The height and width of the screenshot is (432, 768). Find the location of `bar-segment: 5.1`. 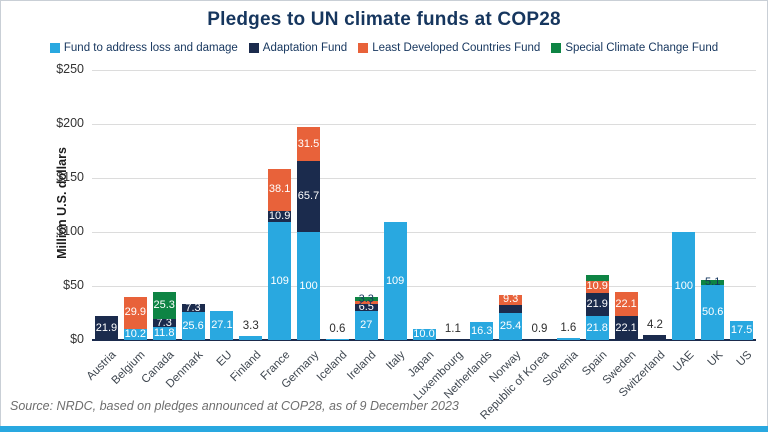

bar-segment: 5.1 is located at coordinates (713, 282).